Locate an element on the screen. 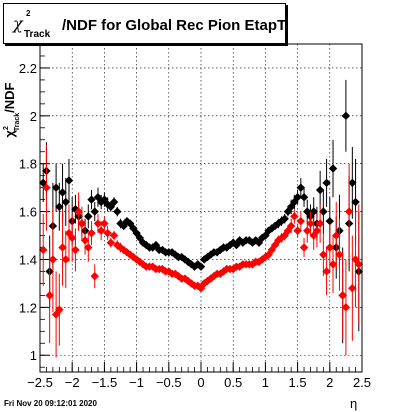 This screenshot has width=400, height=412. x-tick-label: −1.5 is located at coordinates (105, 382).